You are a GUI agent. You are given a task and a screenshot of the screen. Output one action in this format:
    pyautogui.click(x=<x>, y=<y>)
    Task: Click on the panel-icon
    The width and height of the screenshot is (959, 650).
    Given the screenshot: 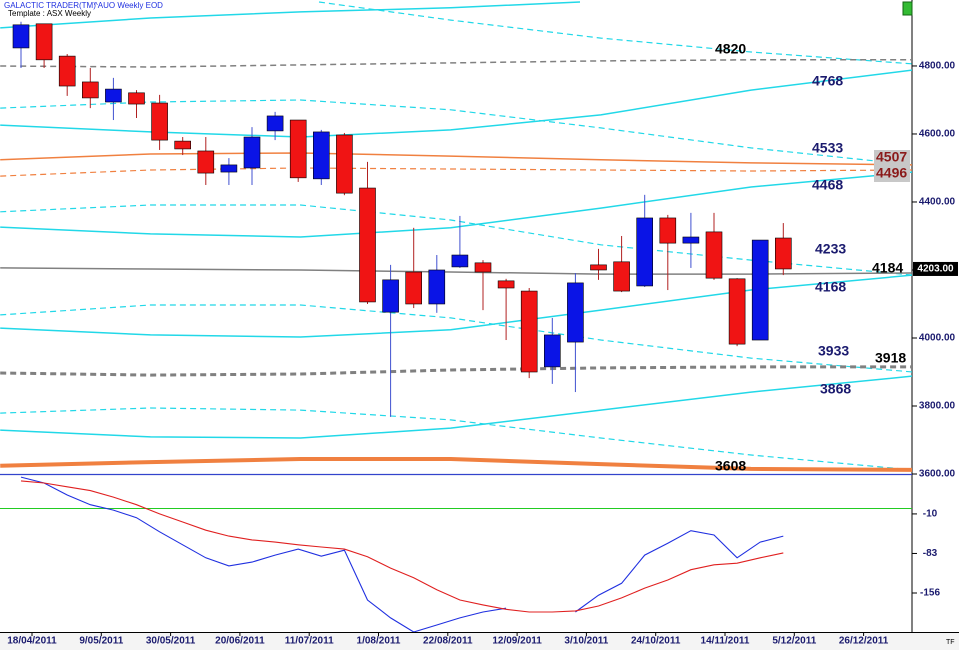 What is the action you would take?
    pyautogui.click(x=907, y=8)
    